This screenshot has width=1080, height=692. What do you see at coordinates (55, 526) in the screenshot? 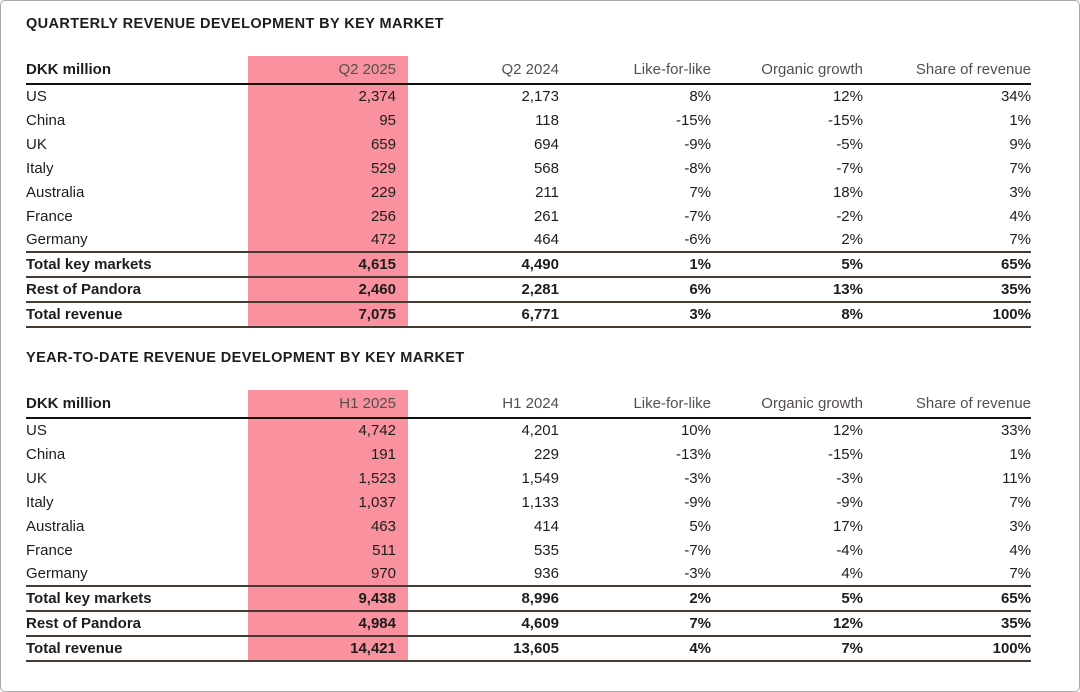
I see `cell-market: Australia` at bounding box center [55, 526].